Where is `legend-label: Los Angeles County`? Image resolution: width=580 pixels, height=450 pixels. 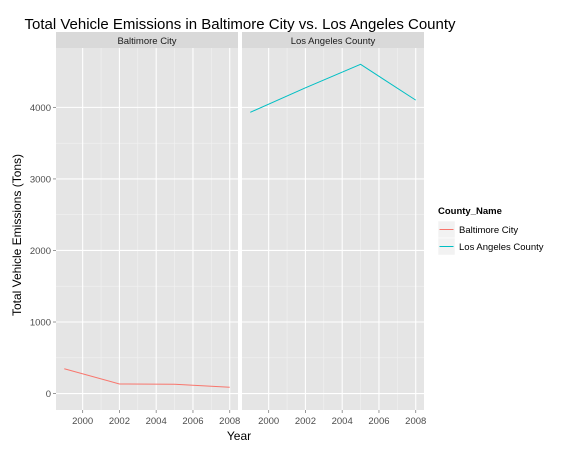 legend-label: Los Angeles County is located at coordinates (501, 247).